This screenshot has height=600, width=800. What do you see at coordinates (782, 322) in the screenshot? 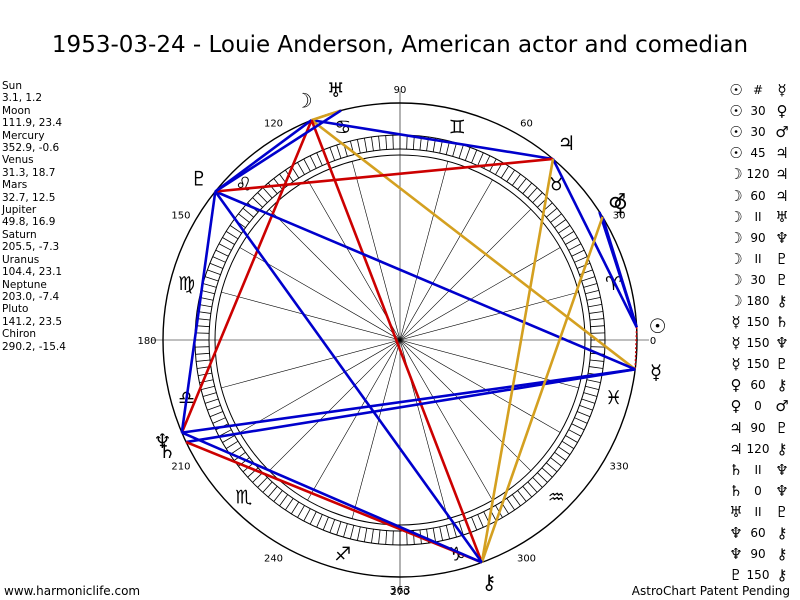
I see `aspect-planet-2: ♄` at bounding box center [782, 322].